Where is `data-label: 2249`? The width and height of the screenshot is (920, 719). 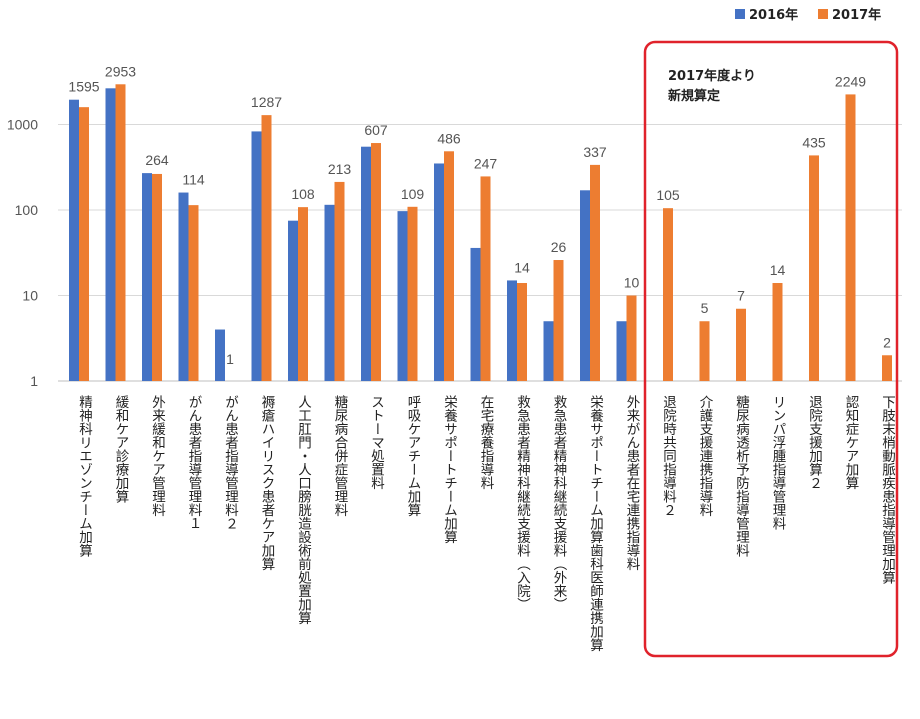
data-label: 2249 is located at coordinates (850, 81).